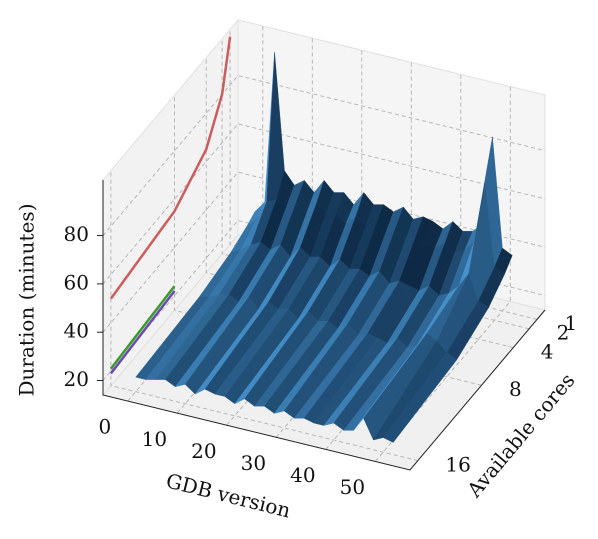  Describe the element at coordinates (76, 282) in the screenshot. I see `z-tick-label: 60` at that location.